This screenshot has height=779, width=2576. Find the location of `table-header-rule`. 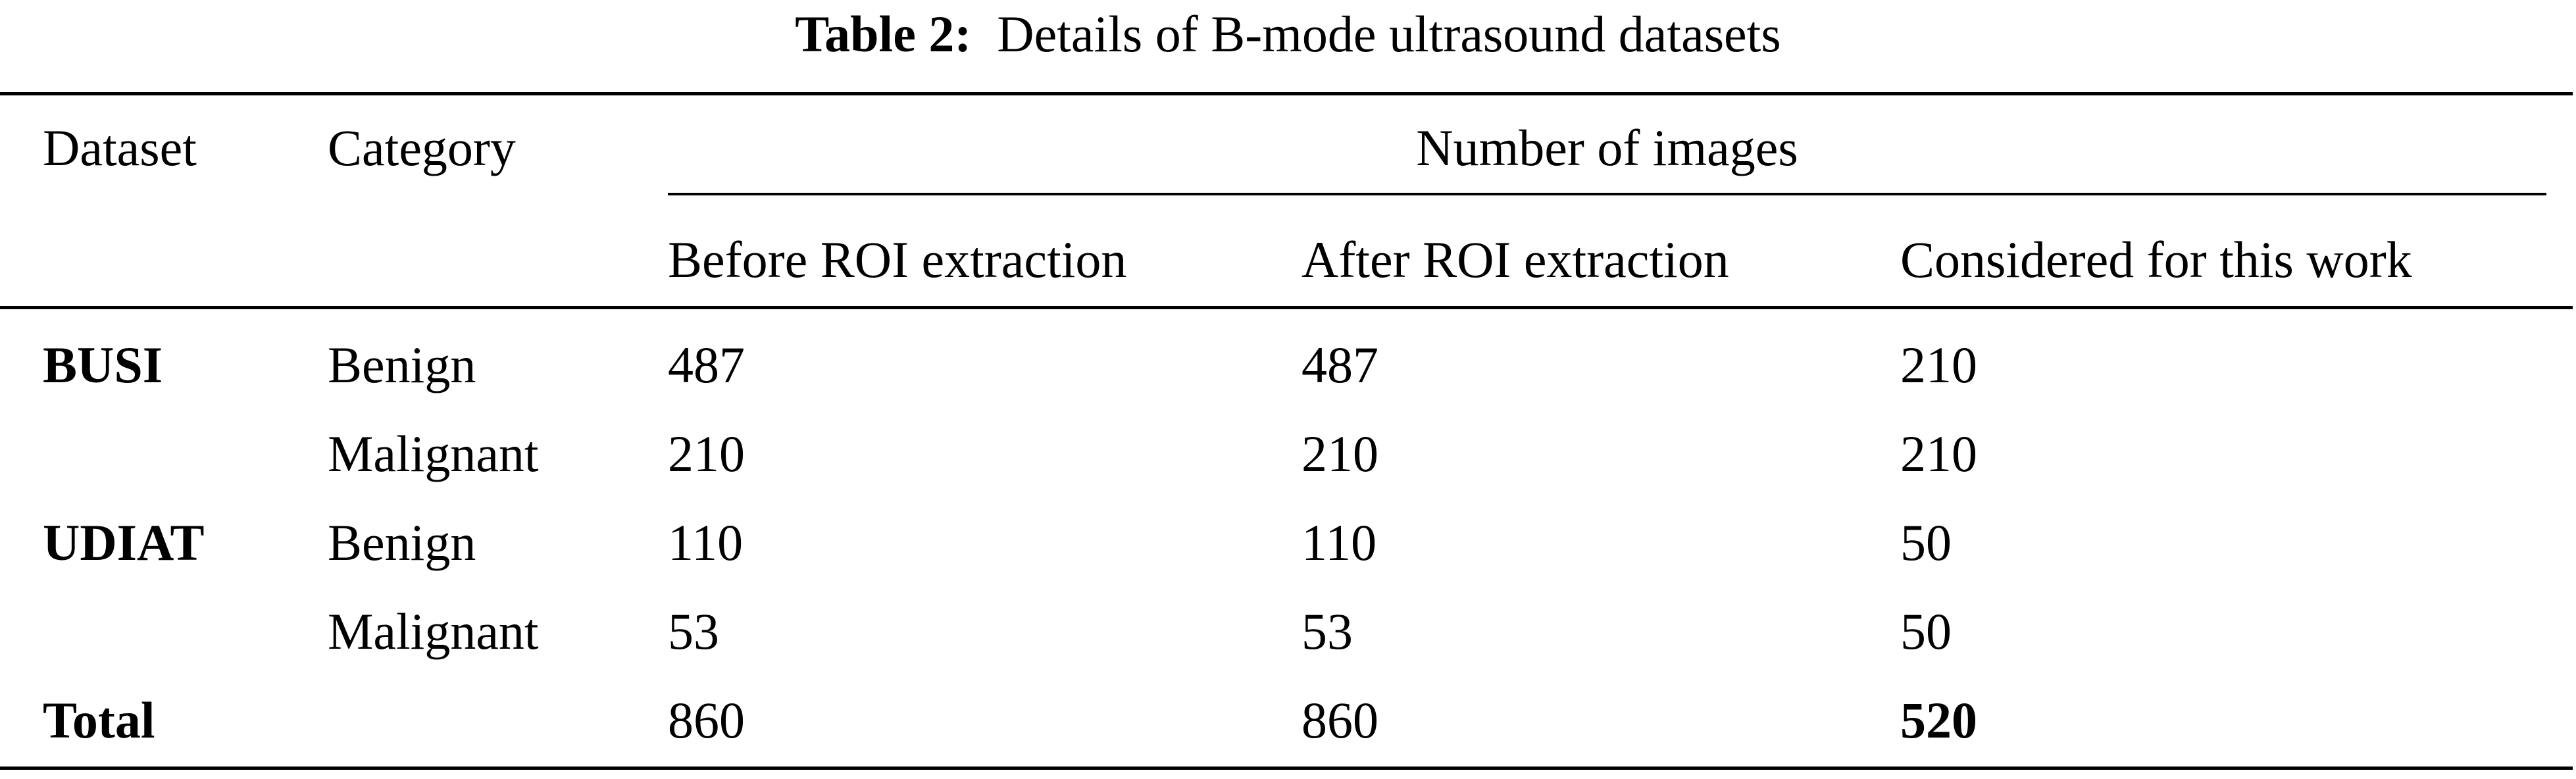

table-header-rule is located at coordinates (1286, 307).